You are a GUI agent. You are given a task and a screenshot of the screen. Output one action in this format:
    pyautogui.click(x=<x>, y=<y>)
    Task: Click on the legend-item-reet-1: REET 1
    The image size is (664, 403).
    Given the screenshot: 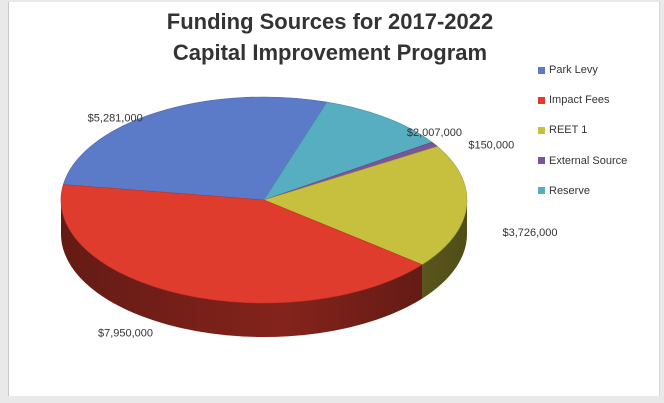 What is the action you would take?
    pyautogui.click(x=582, y=130)
    